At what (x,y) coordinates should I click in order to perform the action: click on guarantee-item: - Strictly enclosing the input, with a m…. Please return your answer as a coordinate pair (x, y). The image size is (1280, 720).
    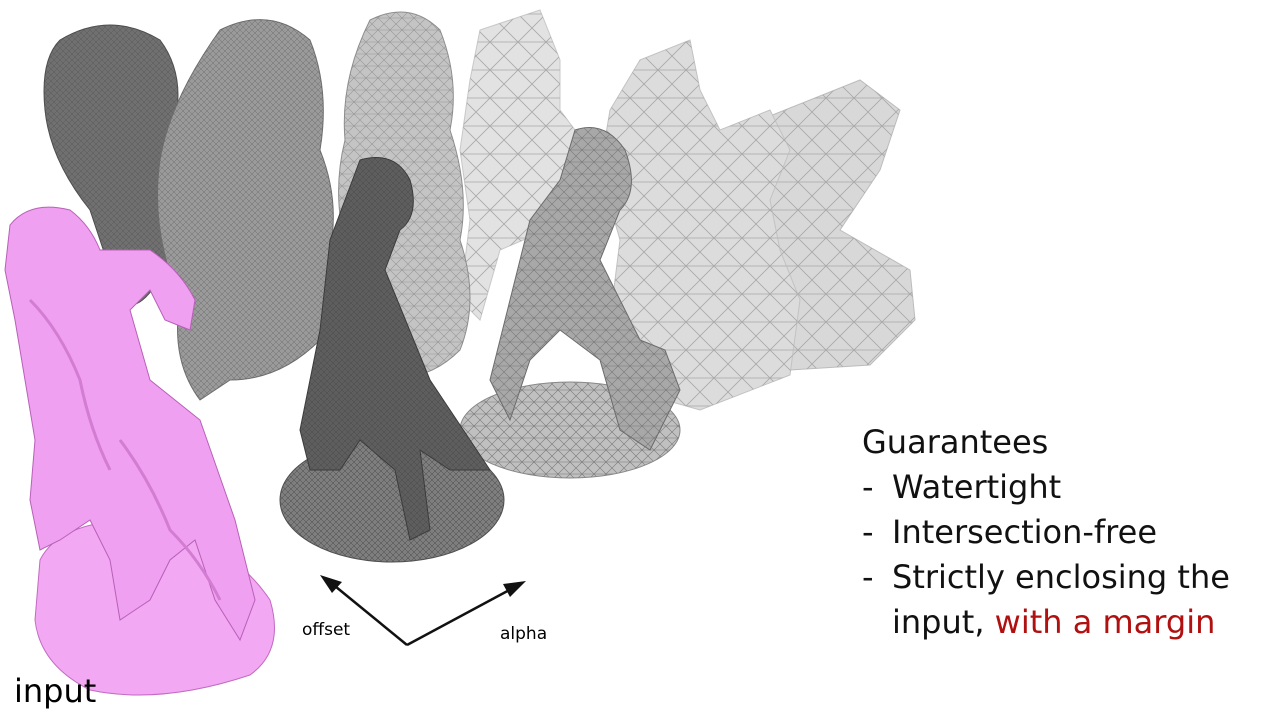
    Looking at the image, I should click on (1067, 600).